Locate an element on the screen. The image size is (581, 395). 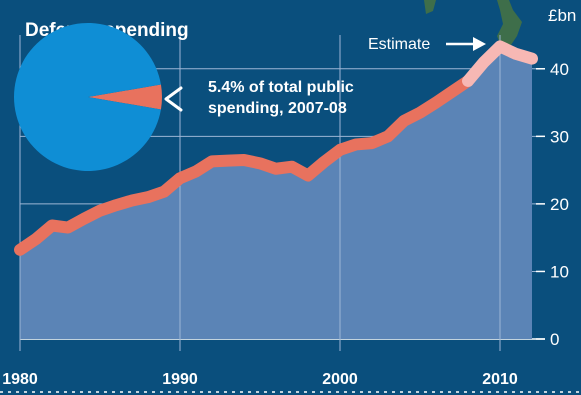
estimate-label: Estimate is located at coordinates (399, 44).